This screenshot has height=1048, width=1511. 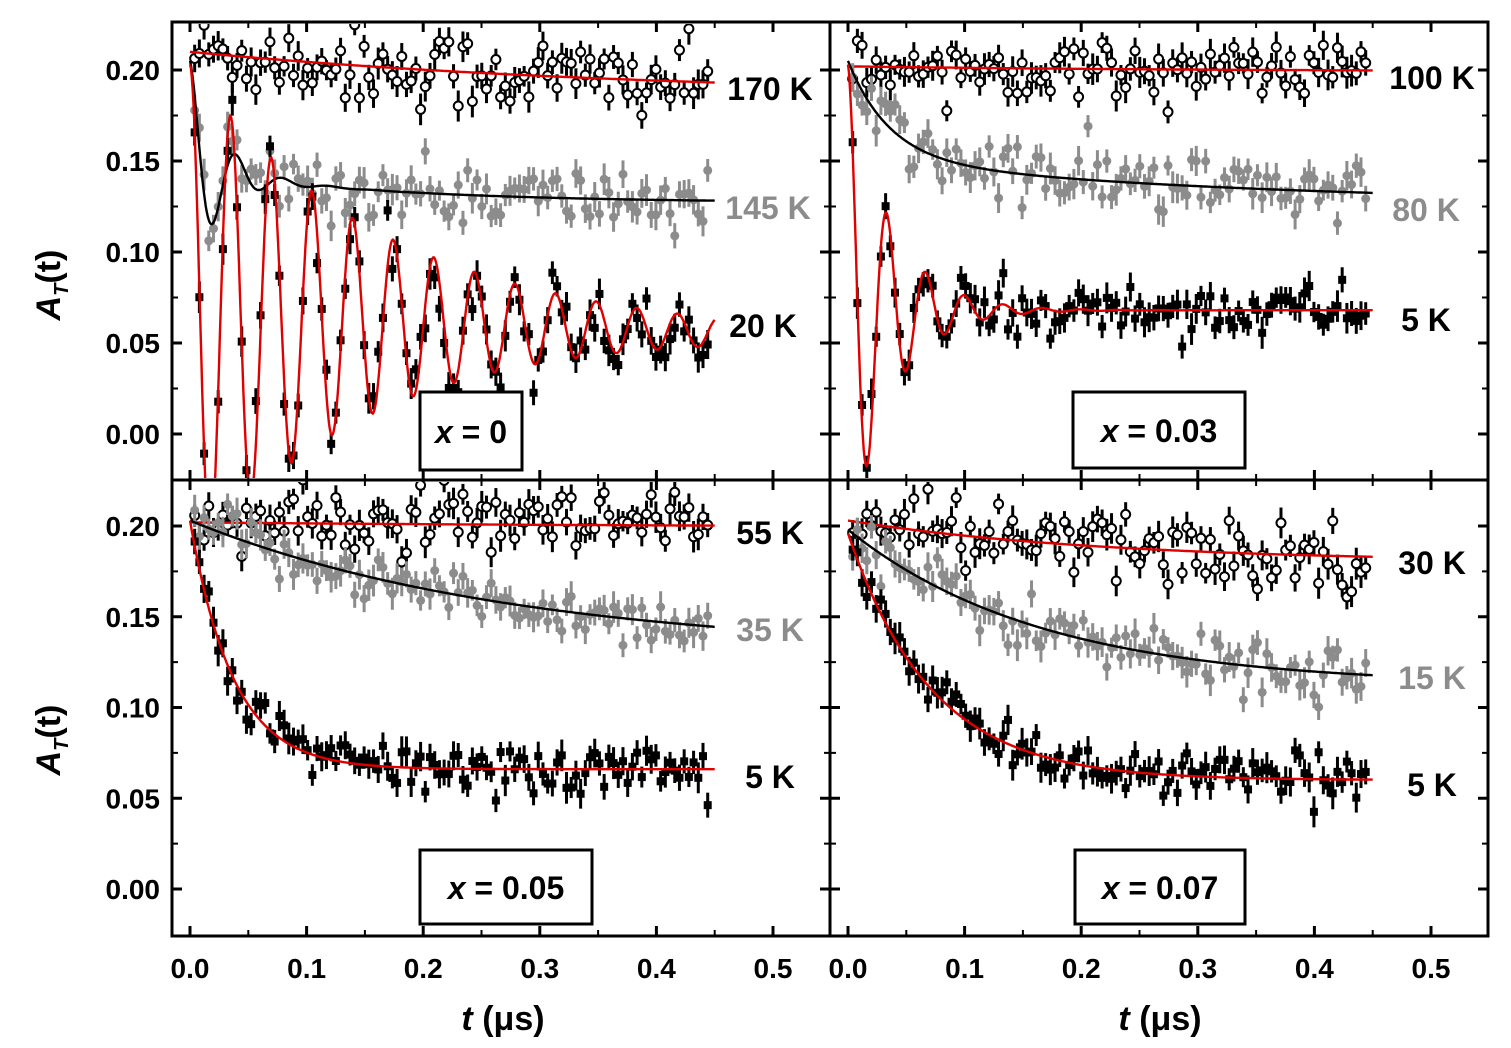 I want to click on series-label: 20 K, so click(x=763, y=326).